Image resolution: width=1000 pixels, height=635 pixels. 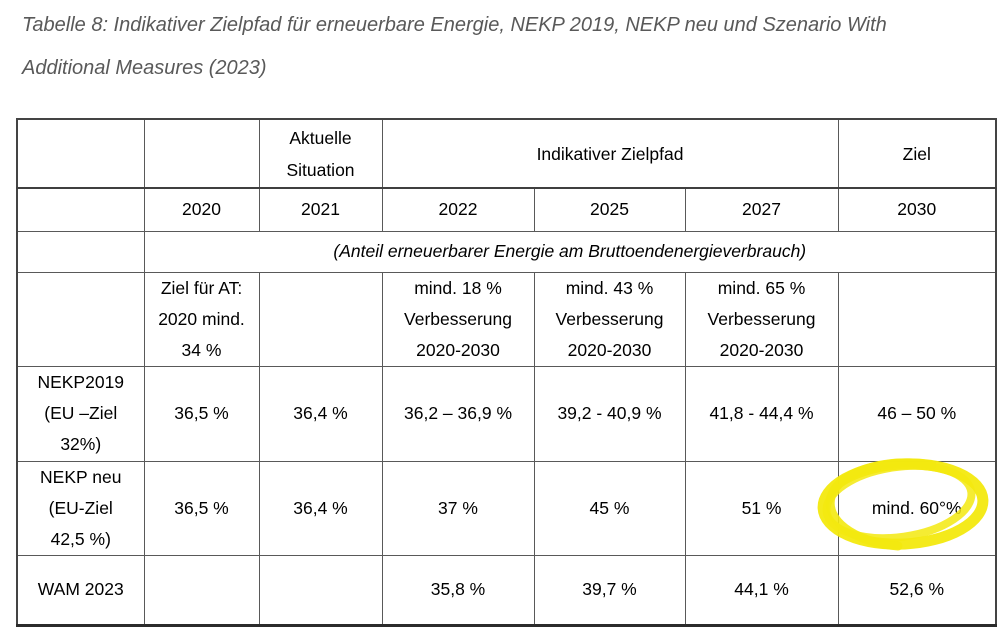 What do you see at coordinates (609, 413) in the screenshot?
I see `value-cell: 39,2 - 40,9 %` at bounding box center [609, 413].